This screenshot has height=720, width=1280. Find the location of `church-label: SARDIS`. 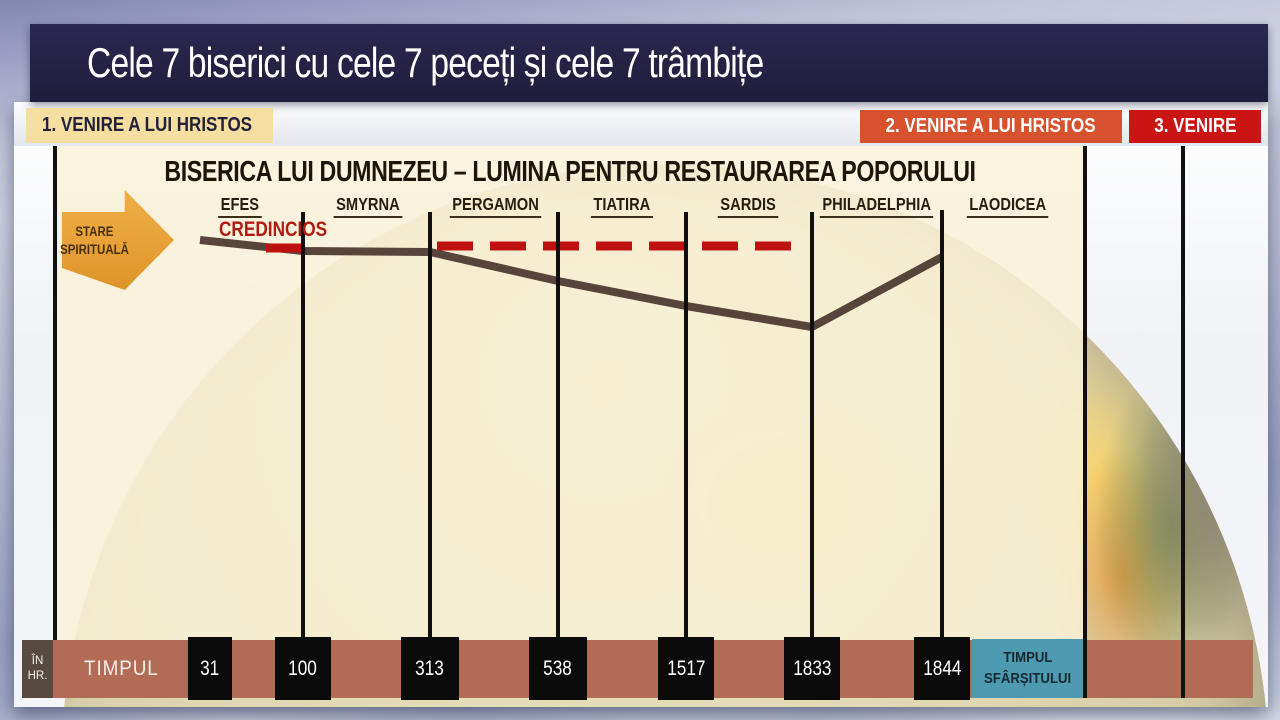

church-label: SARDIS is located at coordinates (748, 206).